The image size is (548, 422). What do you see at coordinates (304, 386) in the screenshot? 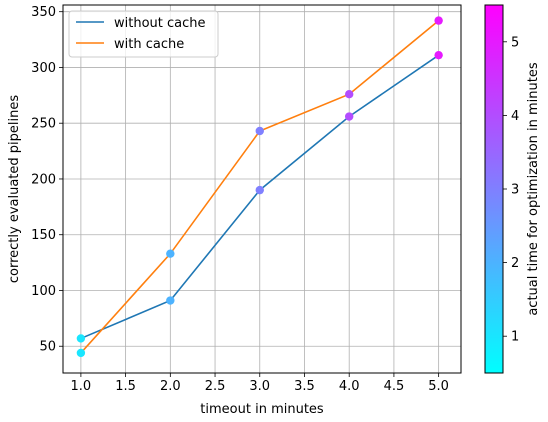
I see `x-tick-label: 3.5` at bounding box center [304, 386].